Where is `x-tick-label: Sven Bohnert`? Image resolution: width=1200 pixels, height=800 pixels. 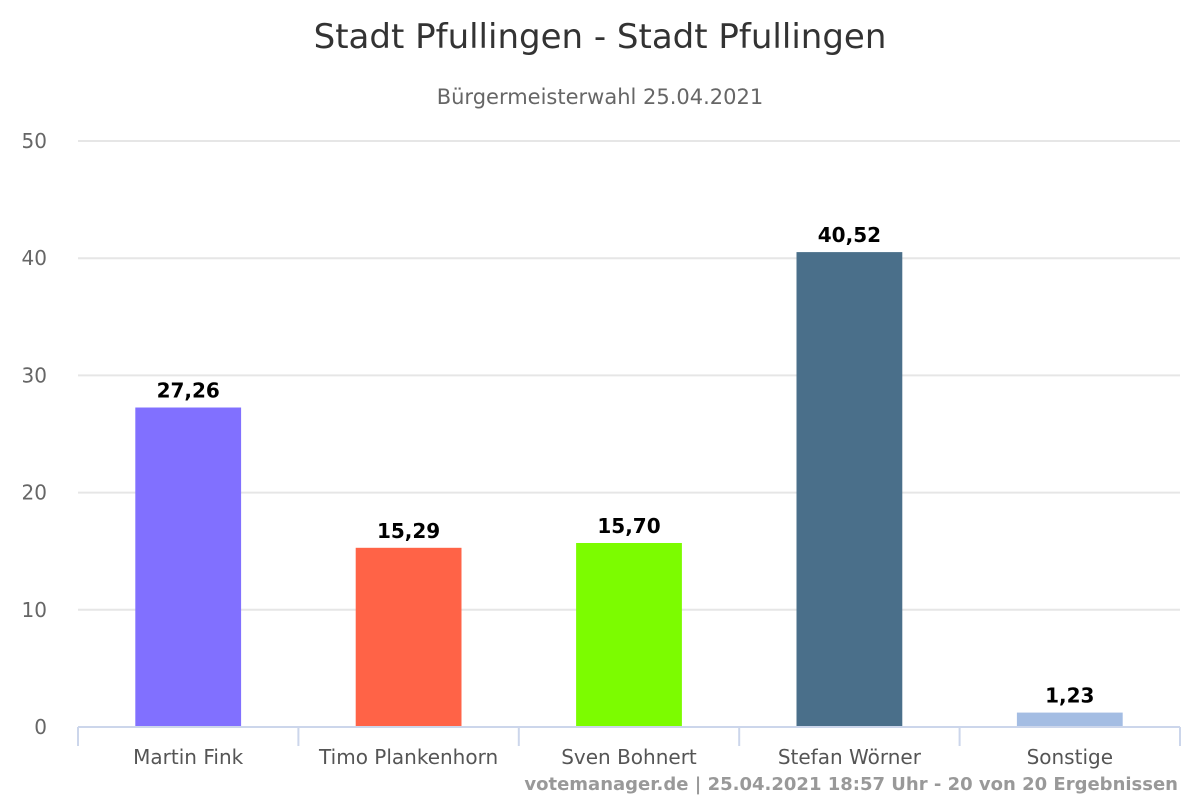 x-tick-label: Sven Bohnert is located at coordinates (629, 757).